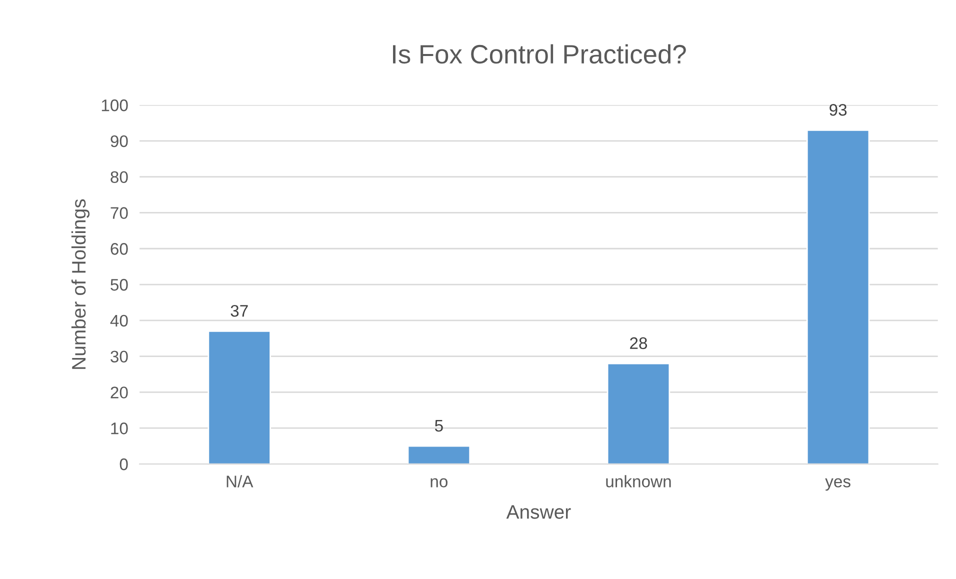 The image size is (956, 579). I want to click on data-label: 37, so click(239, 310).